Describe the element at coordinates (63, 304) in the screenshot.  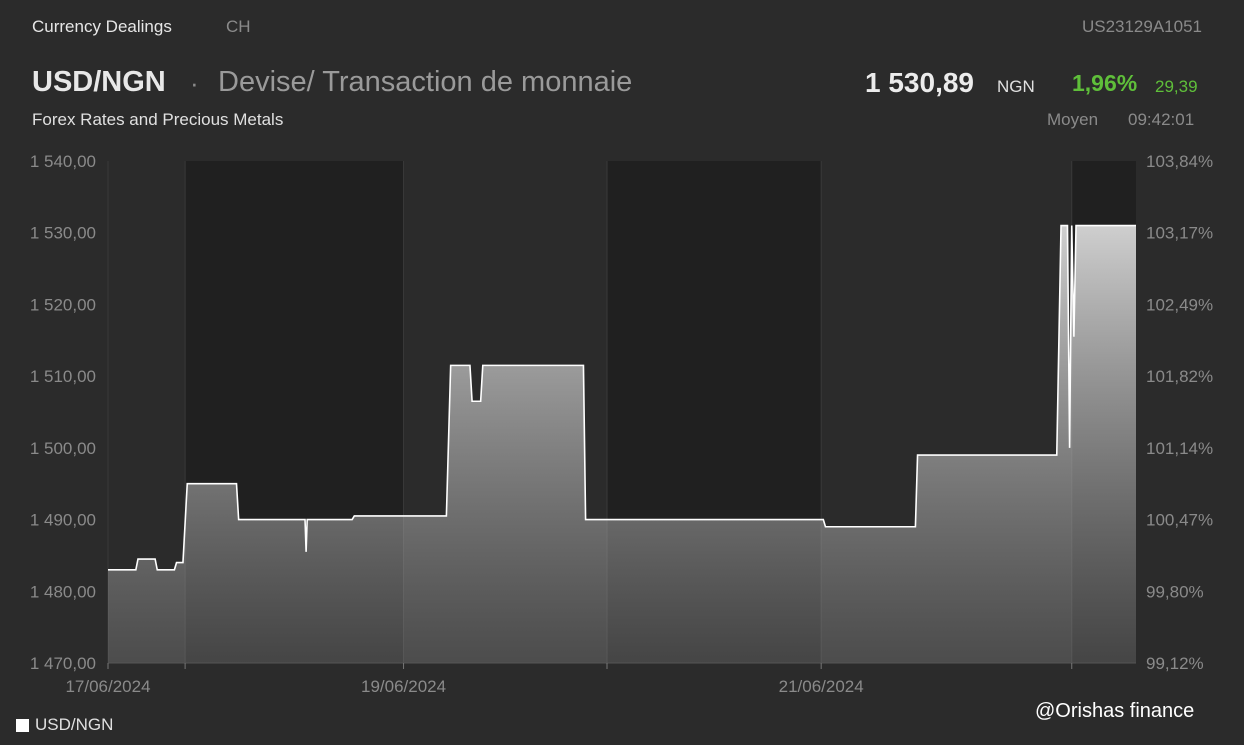
I see `y-tick-label: 1 520,00` at that location.